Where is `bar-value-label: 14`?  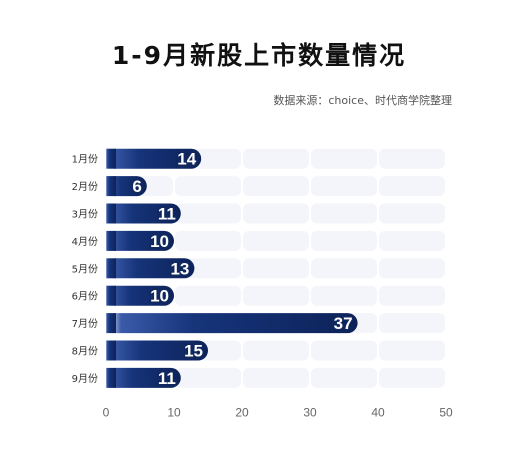
bar-value-label: 14 is located at coordinates (186, 159).